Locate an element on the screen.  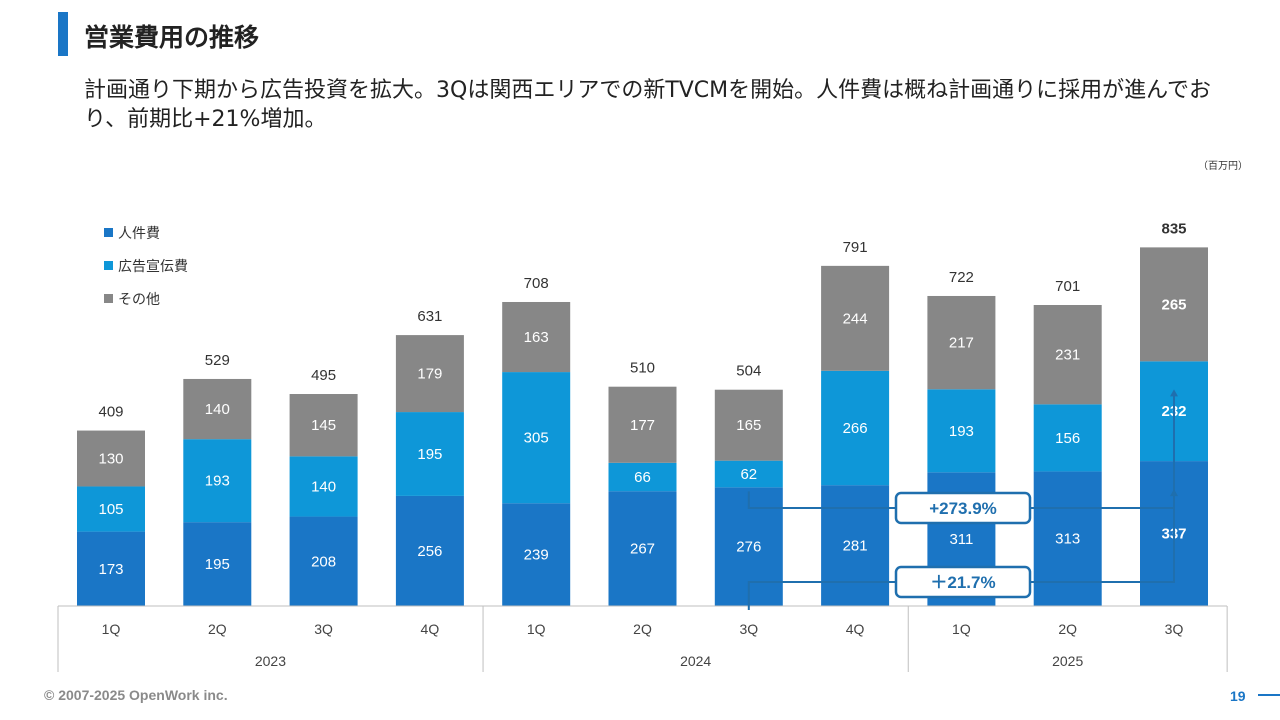
bar-value-other: 165 is located at coordinates (748, 425).